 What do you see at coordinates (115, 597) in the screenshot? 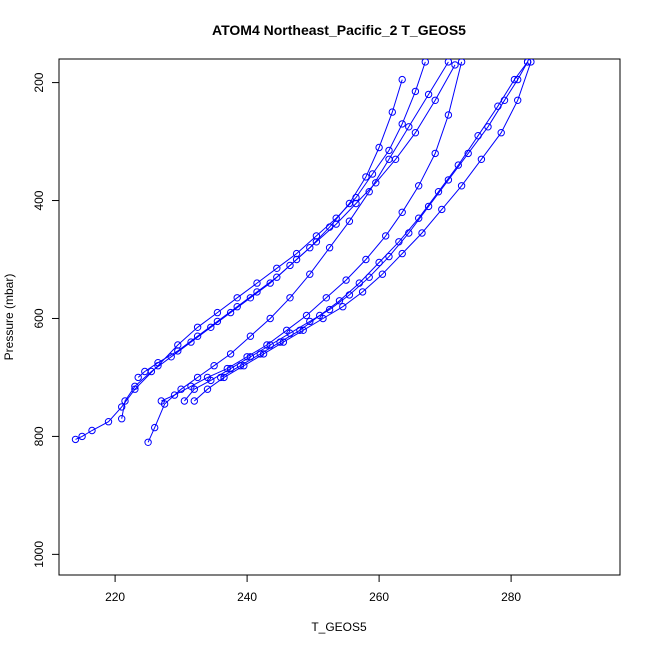
I see `x-tick-label: 220` at bounding box center [115, 597].